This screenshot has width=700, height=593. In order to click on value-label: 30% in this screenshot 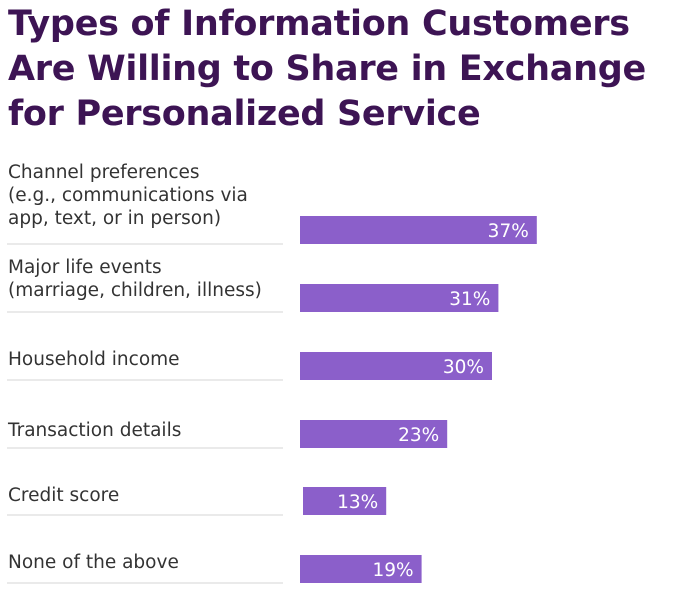, I will do `click(463, 367)`.